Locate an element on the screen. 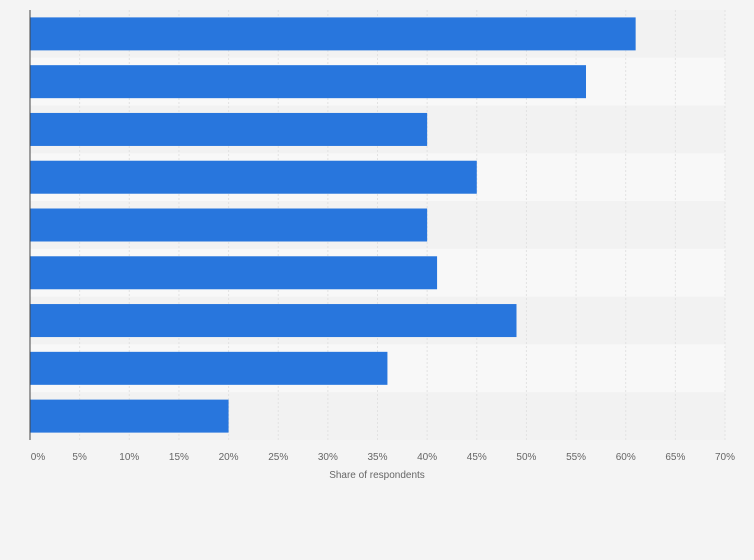  x-tick-label: 50% is located at coordinates (526, 457).